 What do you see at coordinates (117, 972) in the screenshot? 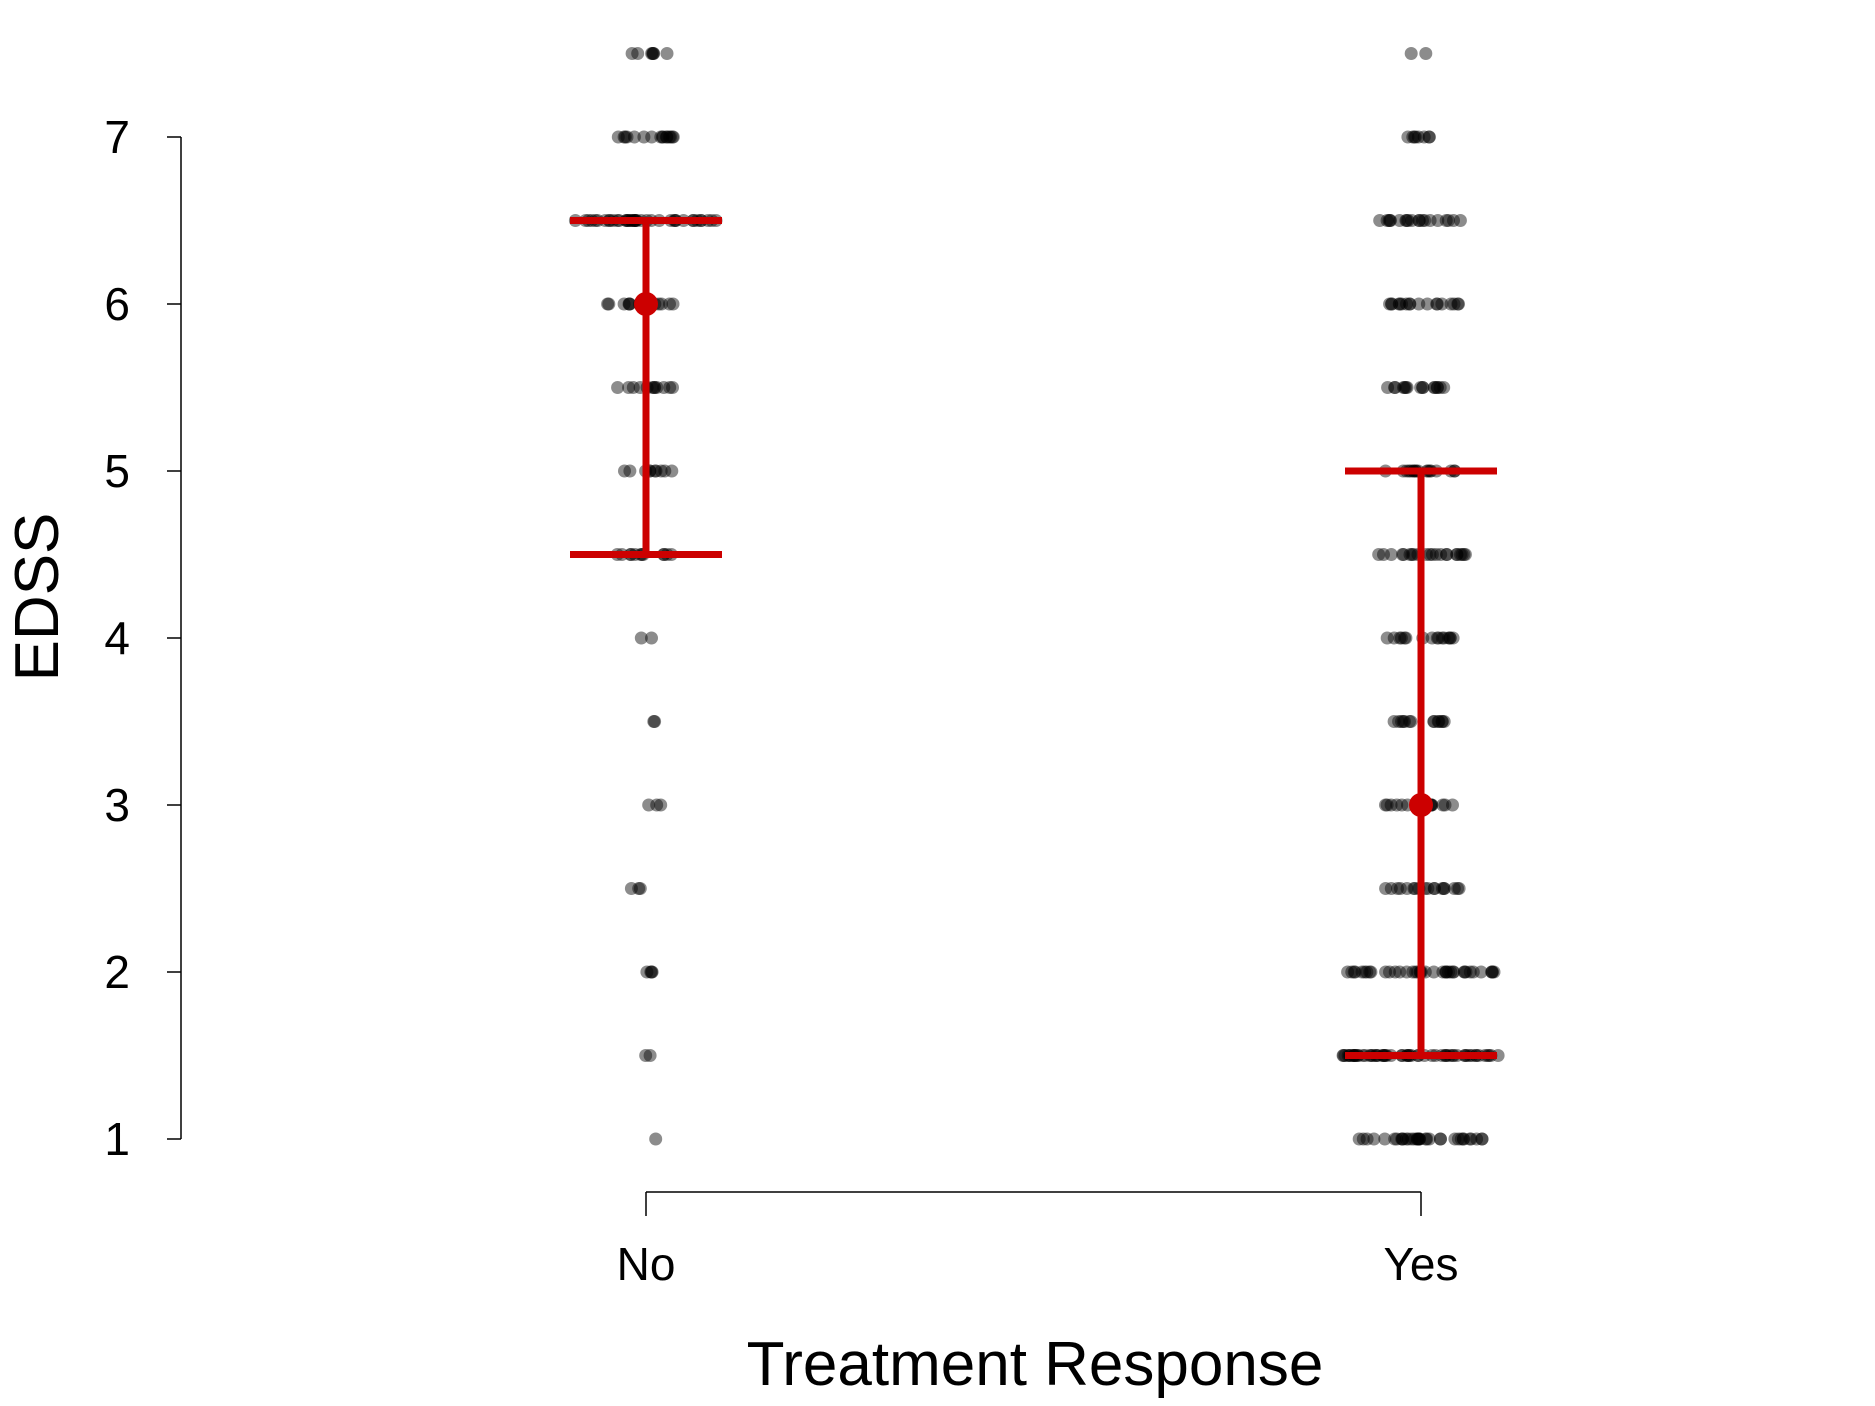
I see `y-tick-label: 2` at bounding box center [117, 972].